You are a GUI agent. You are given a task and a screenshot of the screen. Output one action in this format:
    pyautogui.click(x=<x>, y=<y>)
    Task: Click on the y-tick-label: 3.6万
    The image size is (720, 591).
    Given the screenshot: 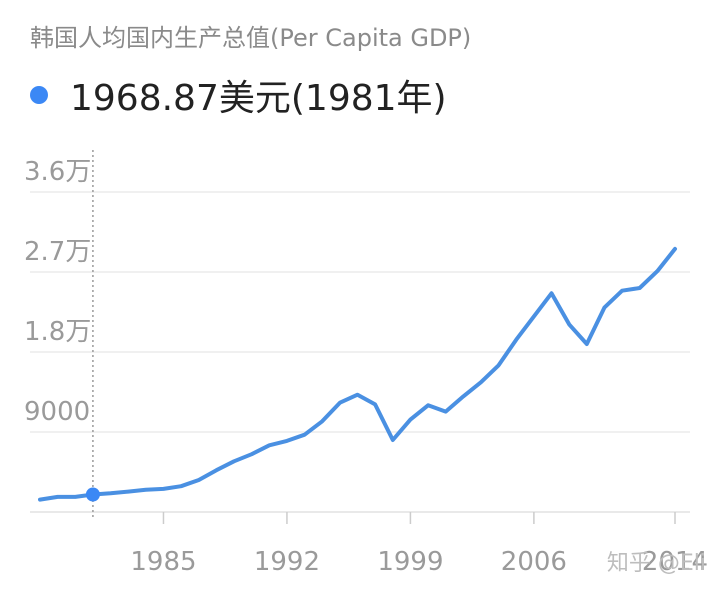 What is the action you would take?
    pyautogui.click(x=57, y=172)
    